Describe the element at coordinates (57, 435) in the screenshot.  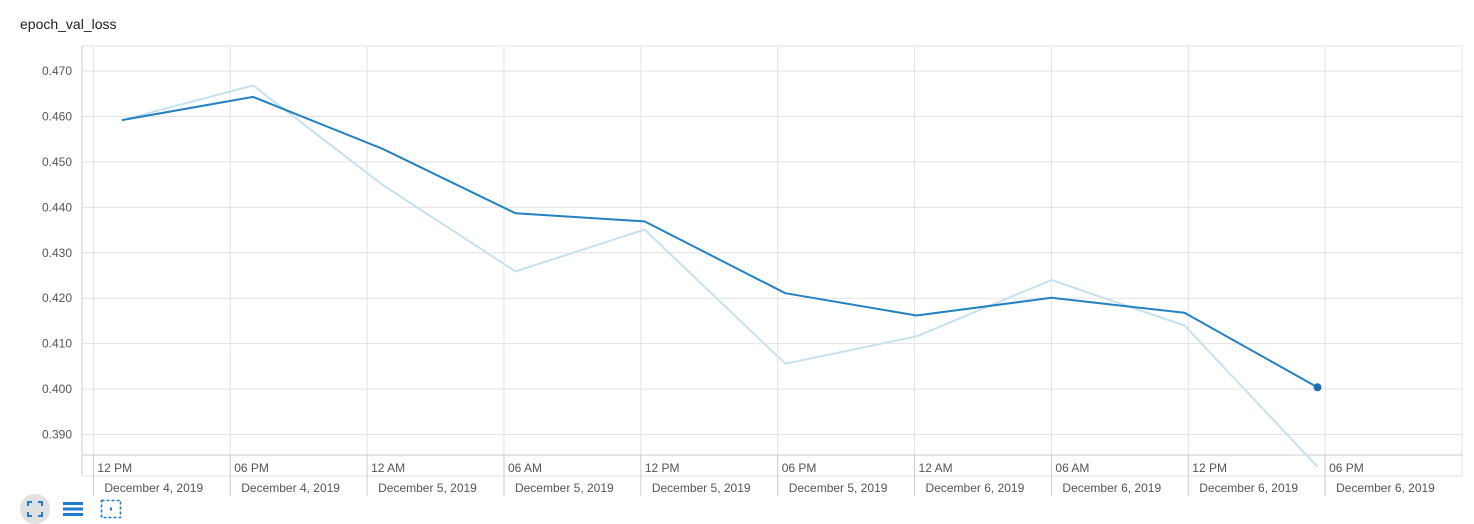
I see `y-tick-label: 0.390` at that location.